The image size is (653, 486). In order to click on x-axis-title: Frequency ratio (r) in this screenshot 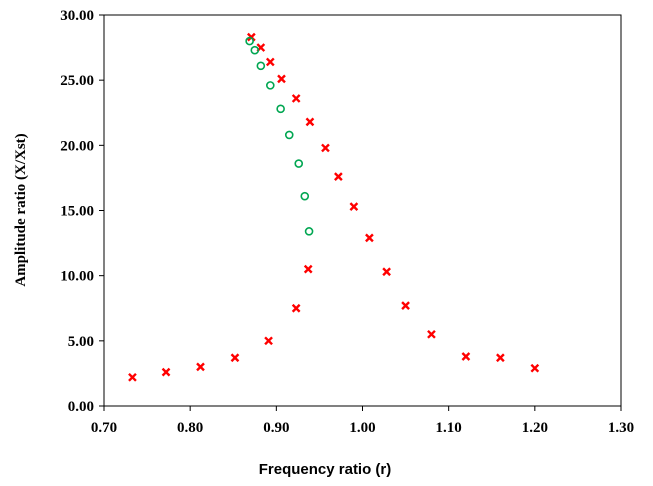, I will do `click(325, 469)`.